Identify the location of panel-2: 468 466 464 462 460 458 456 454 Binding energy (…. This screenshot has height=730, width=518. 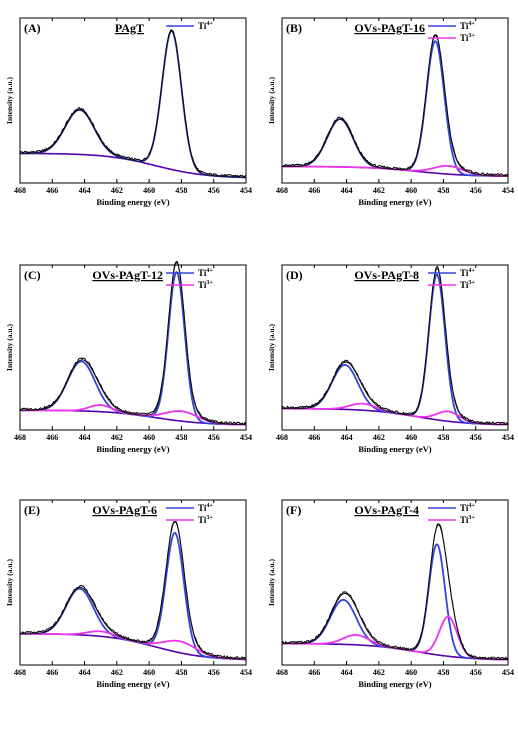
(390, 112).